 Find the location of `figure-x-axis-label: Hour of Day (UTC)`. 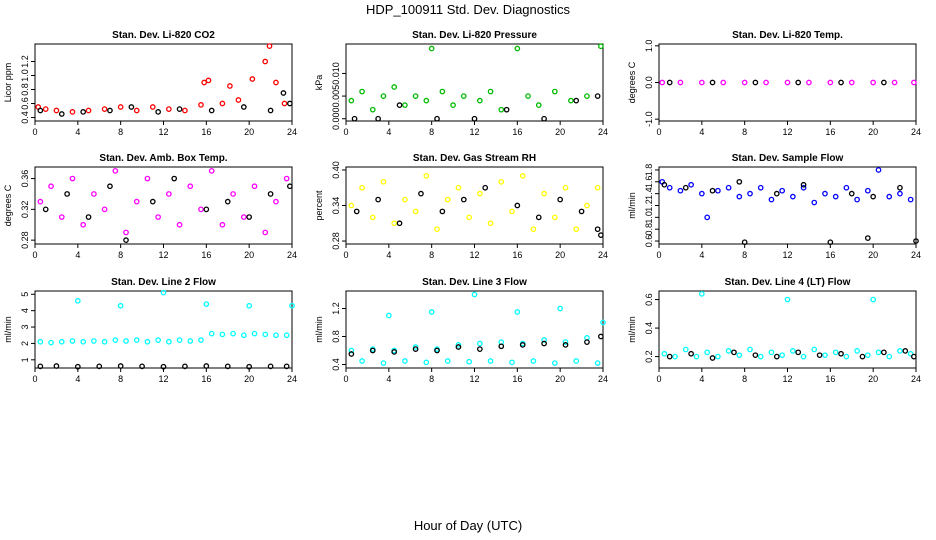

figure-x-axis-label: Hour of Day (UTC) is located at coordinates (468, 525).